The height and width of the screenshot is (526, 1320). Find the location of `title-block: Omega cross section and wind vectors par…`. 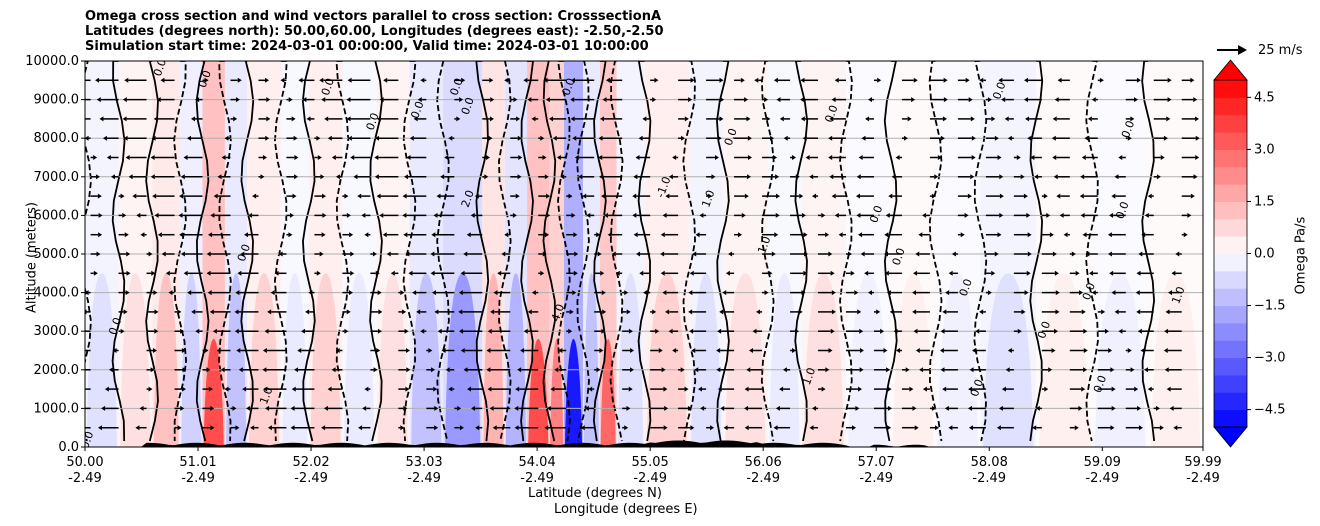

title-block: Omega cross section and wind vectors par… is located at coordinates (374, 31).